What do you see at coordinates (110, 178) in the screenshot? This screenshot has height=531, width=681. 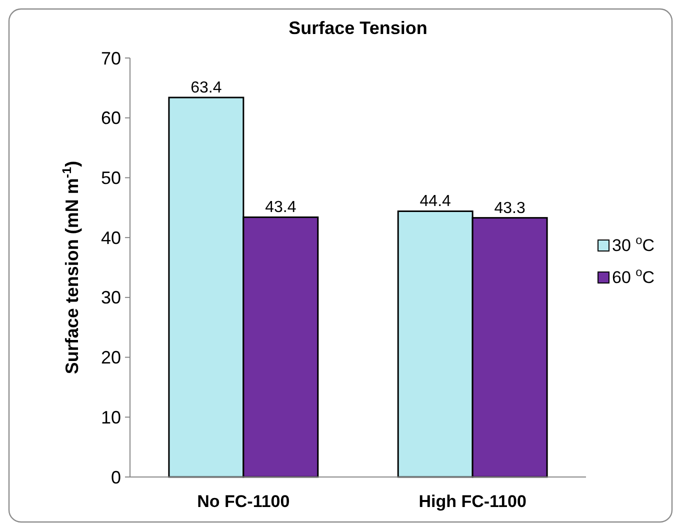 I see `y-tick-label: 50` at bounding box center [110, 178].